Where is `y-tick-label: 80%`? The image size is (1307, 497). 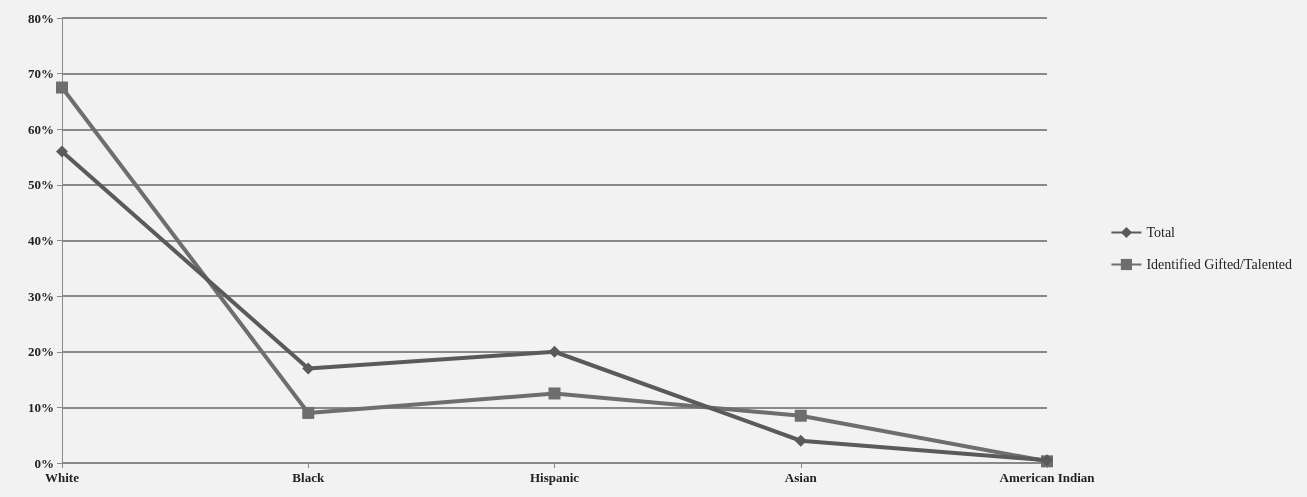 y-tick-label: 80% is located at coordinates (41, 18).